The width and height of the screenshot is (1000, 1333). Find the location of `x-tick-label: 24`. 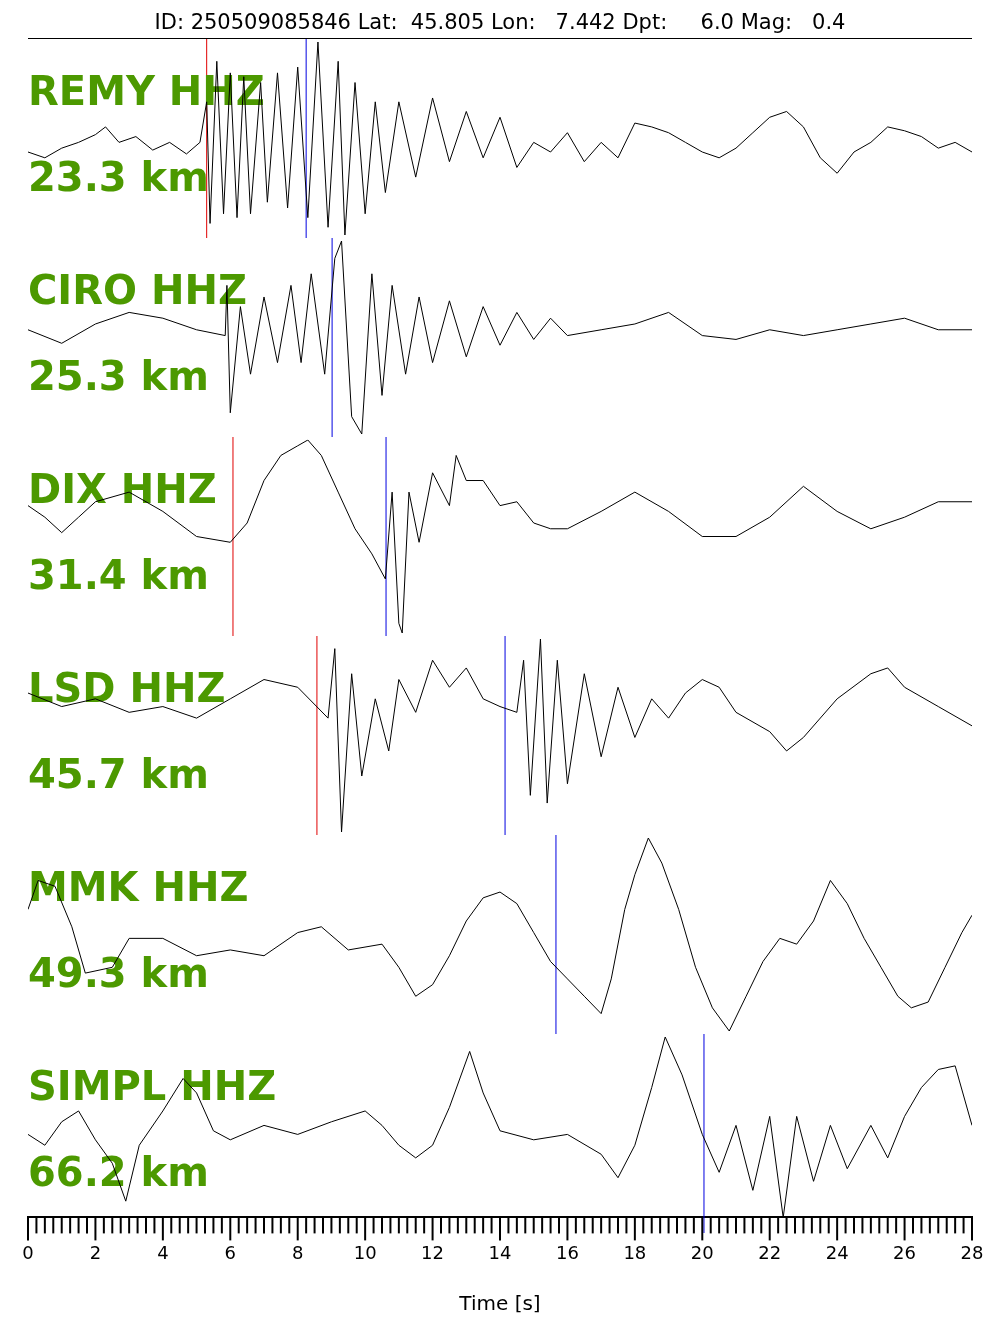

x-tick-label: 24 is located at coordinates (837, 1252).